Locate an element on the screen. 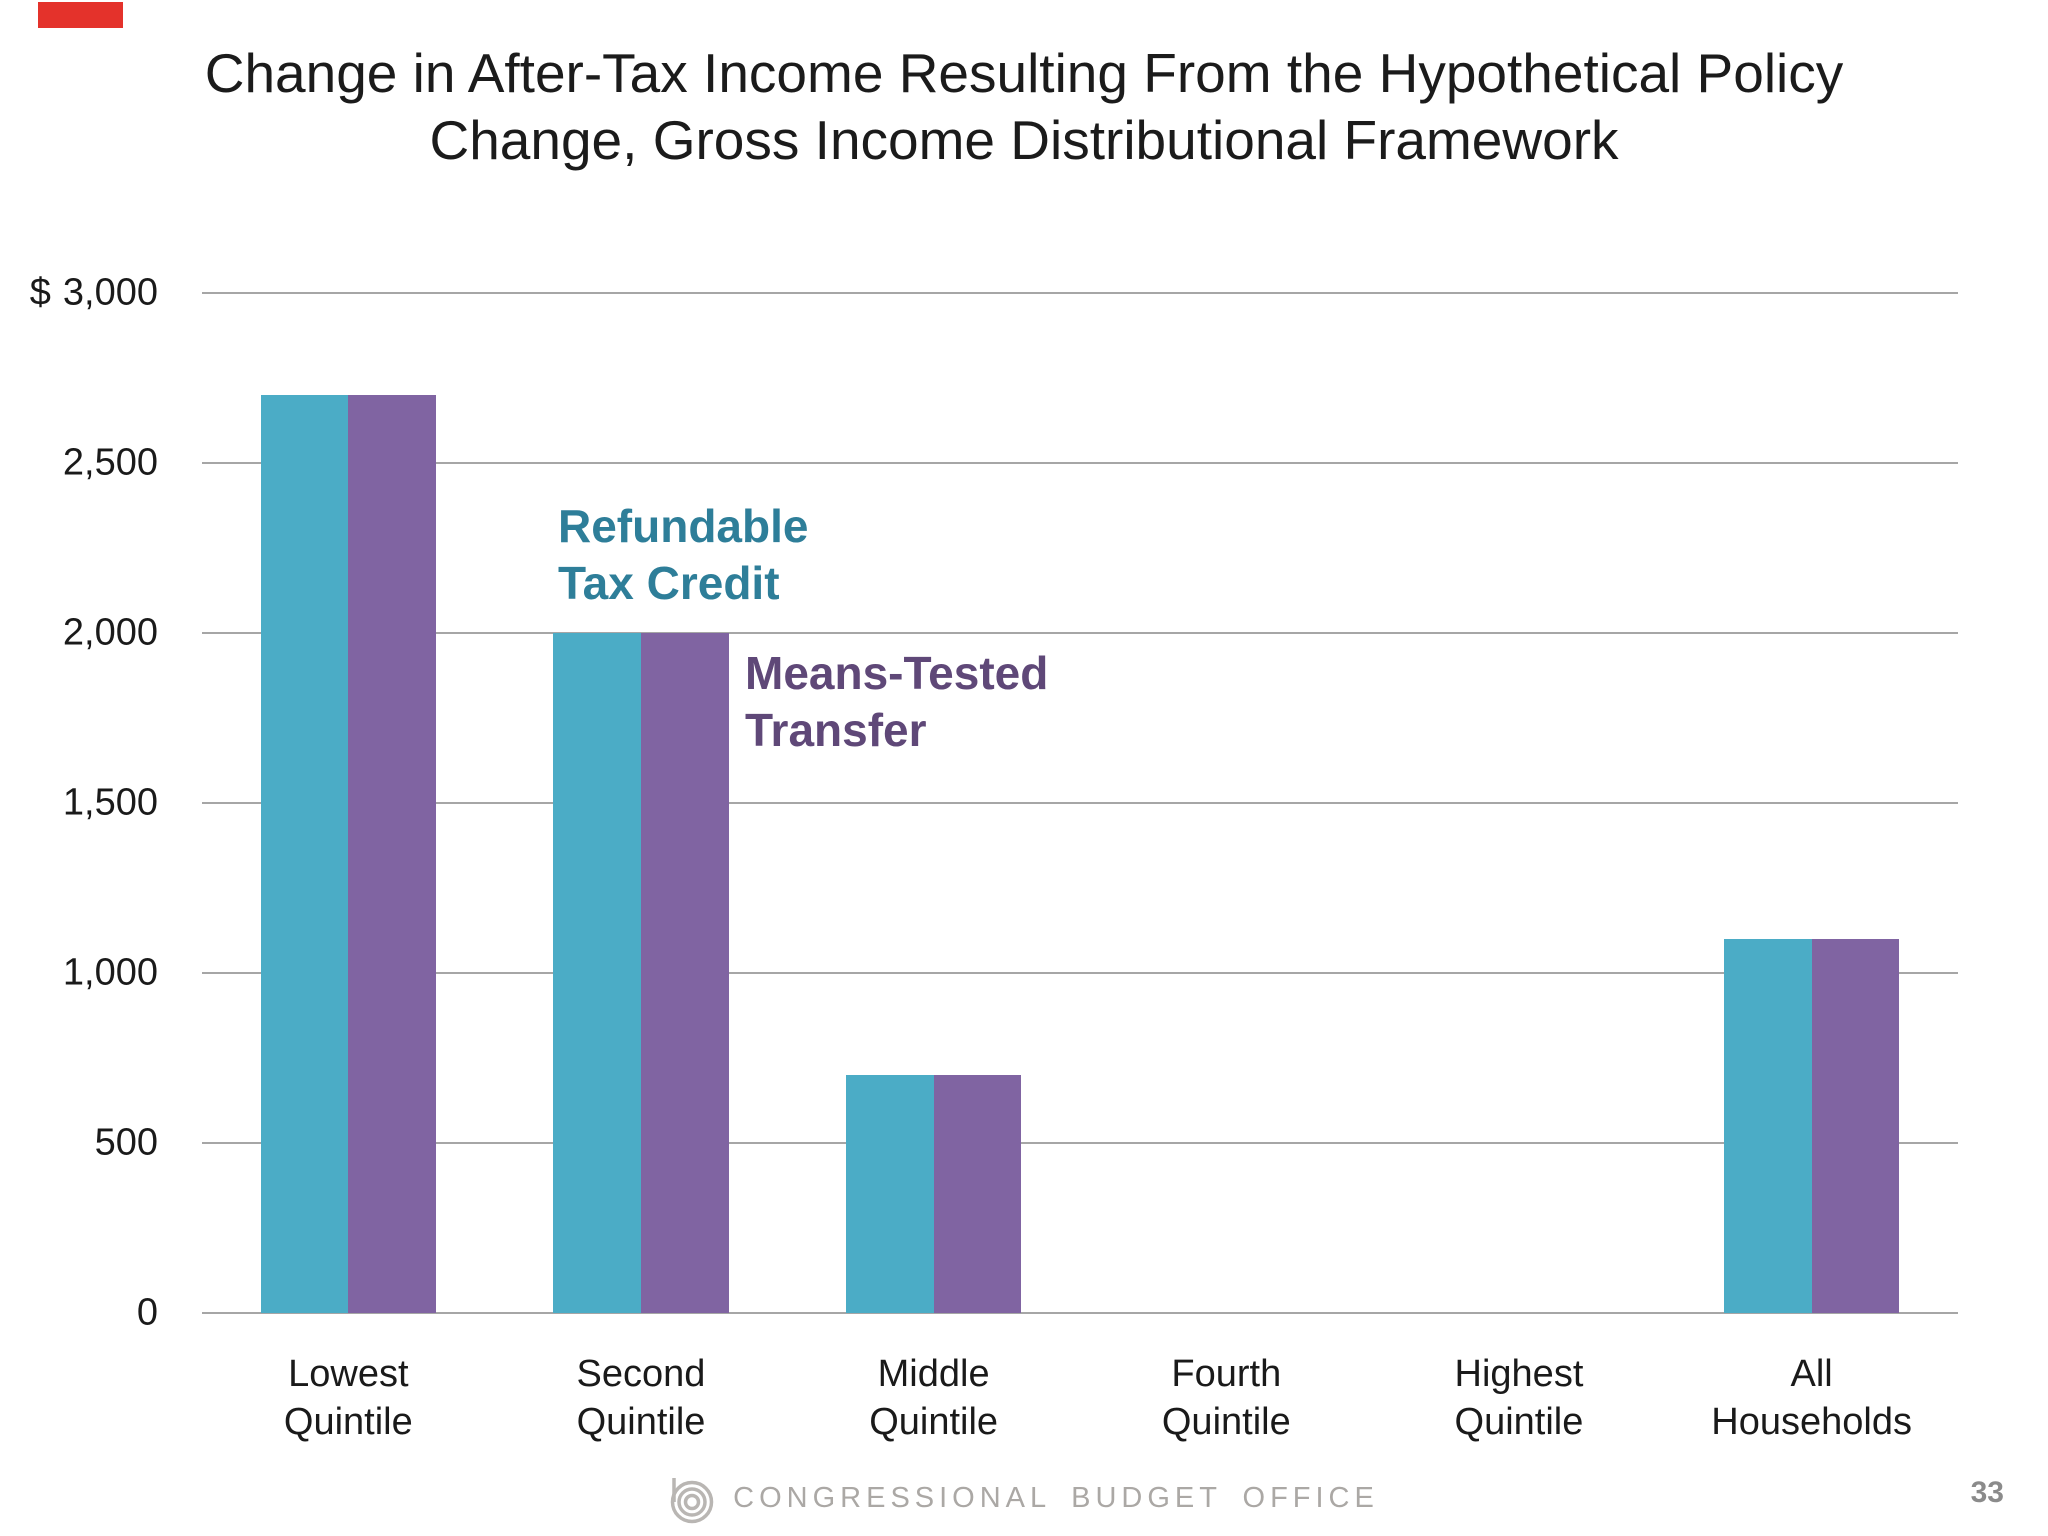  x-axis-category-label: Highest Quintile is located at coordinates (1519, 1398).